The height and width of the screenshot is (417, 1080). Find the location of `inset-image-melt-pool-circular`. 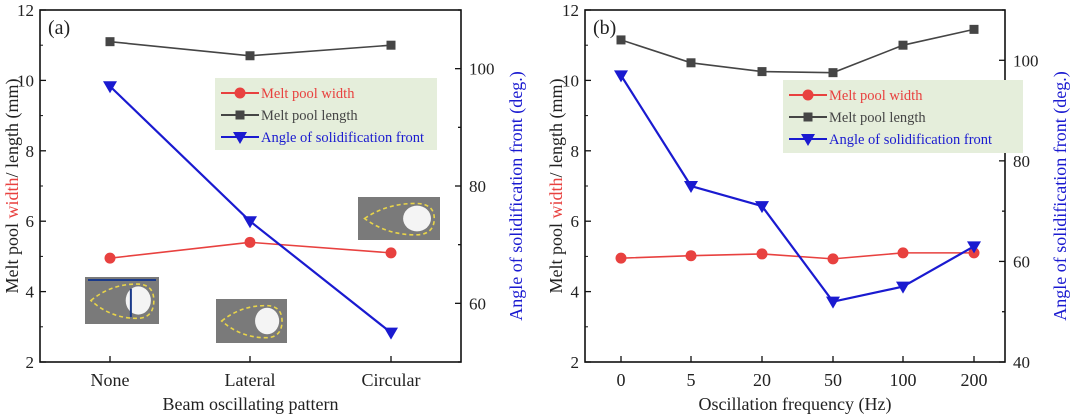

inset-image-melt-pool-circular is located at coordinates (399, 218).